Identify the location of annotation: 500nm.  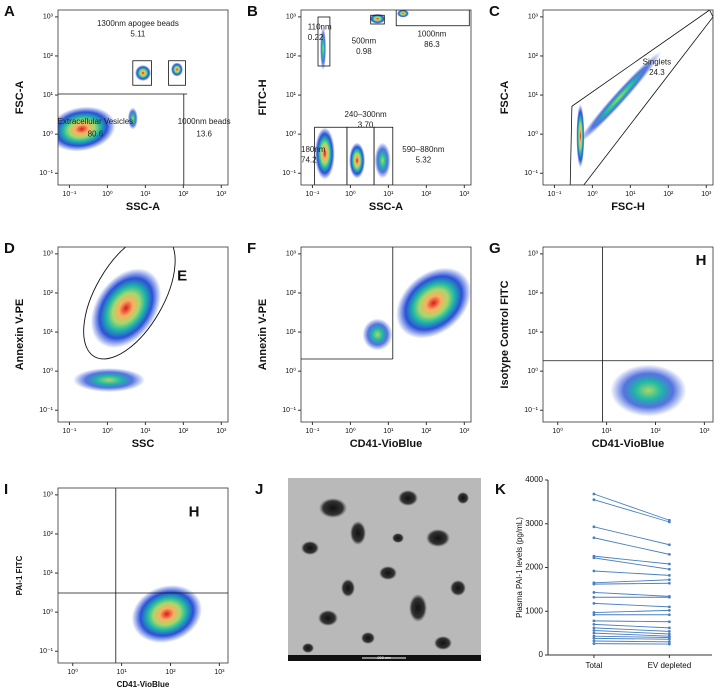
(364, 41).